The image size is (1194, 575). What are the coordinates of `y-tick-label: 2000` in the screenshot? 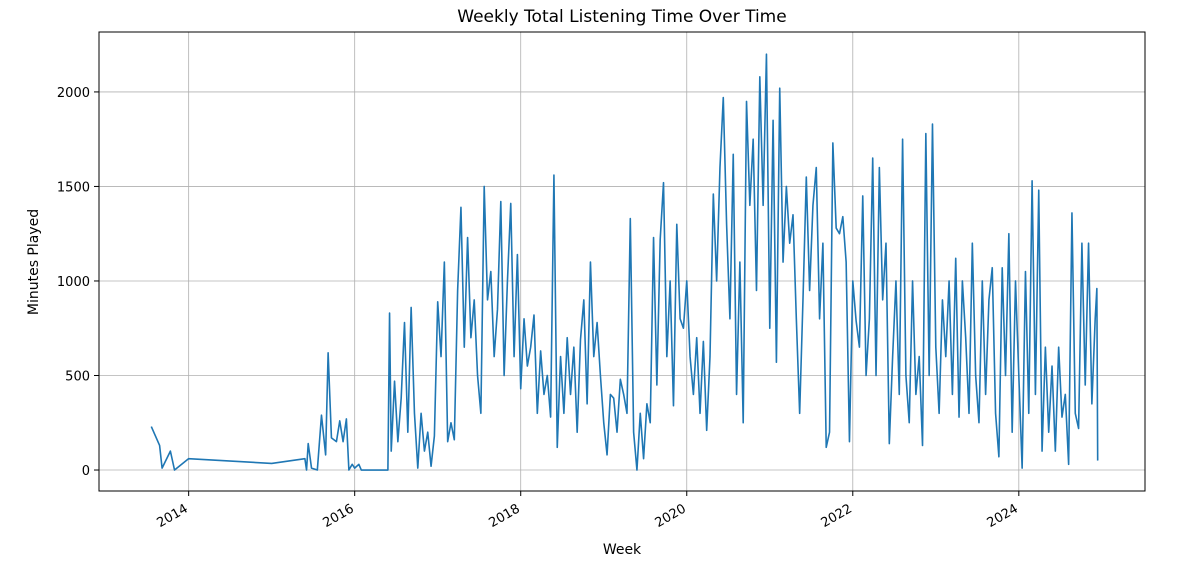 It's located at (73, 93).